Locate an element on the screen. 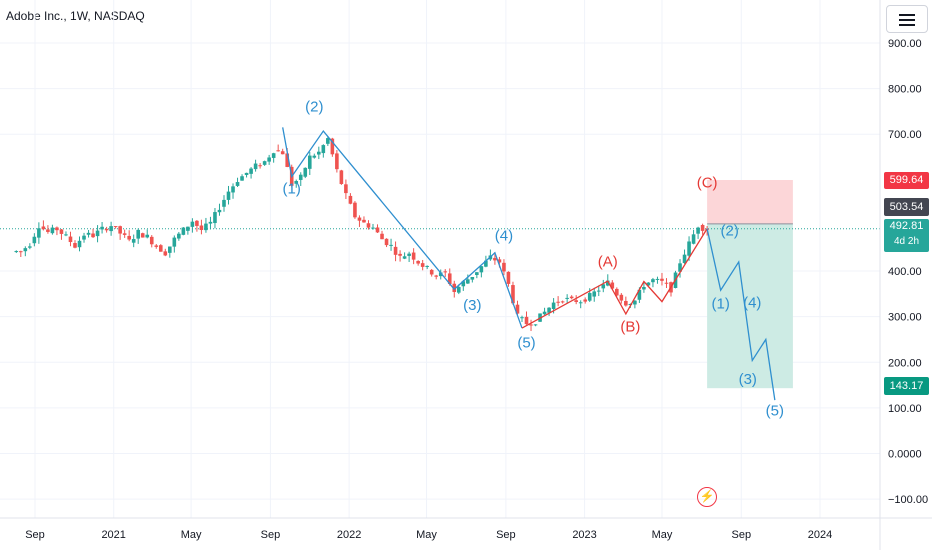  lightning-icon: ⚡ is located at coordinates (707, 497).